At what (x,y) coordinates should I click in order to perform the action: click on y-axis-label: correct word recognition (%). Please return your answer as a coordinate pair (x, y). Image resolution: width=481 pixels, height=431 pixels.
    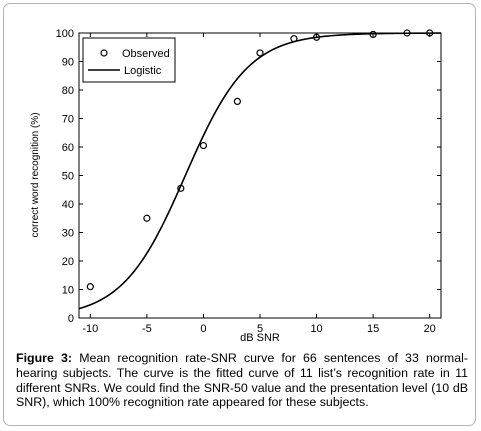
    Looking at the image, I should click on (35, 174).